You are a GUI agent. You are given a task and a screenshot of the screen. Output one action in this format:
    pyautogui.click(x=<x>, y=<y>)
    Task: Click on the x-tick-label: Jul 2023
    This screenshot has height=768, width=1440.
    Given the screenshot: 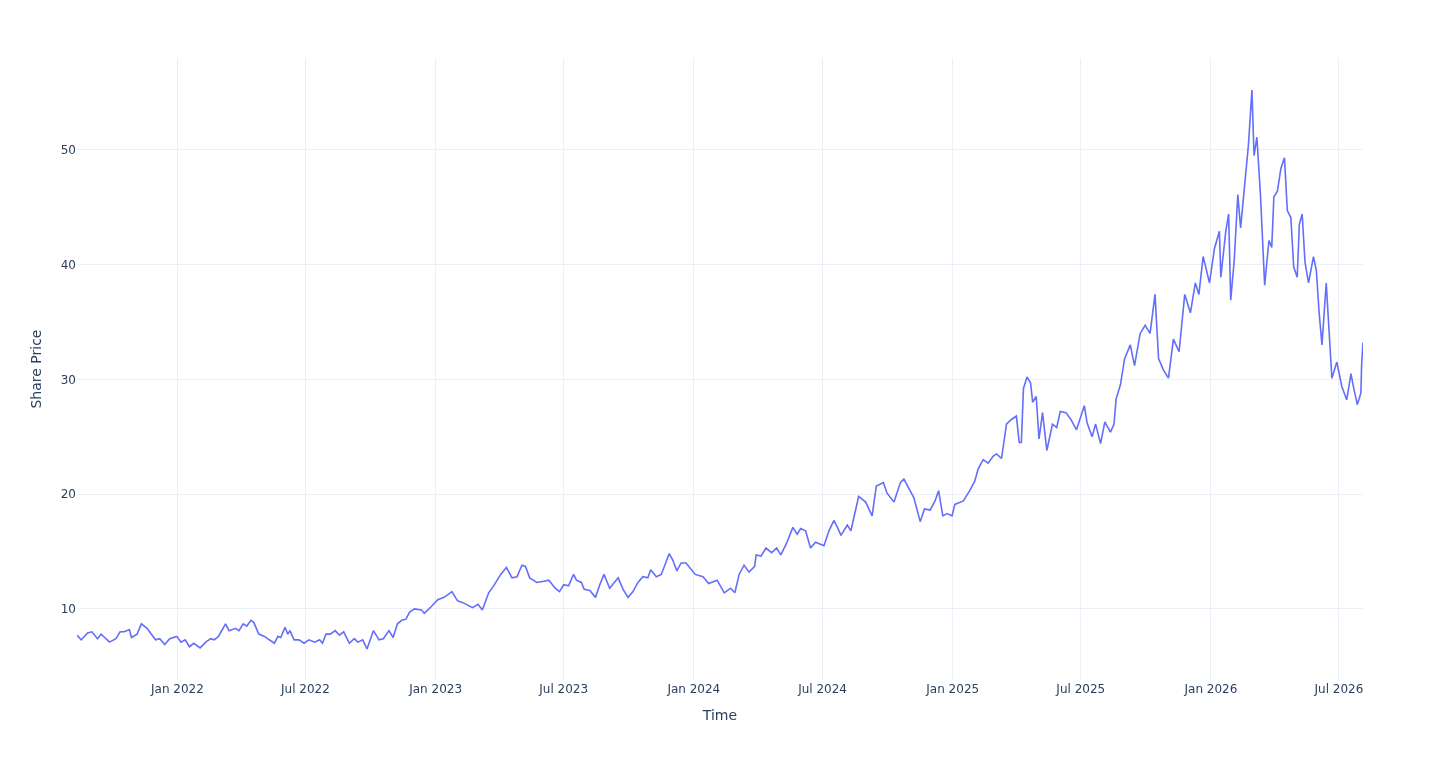 What is the action you would take?
    pyautogui.click(x=563, y=689)
    